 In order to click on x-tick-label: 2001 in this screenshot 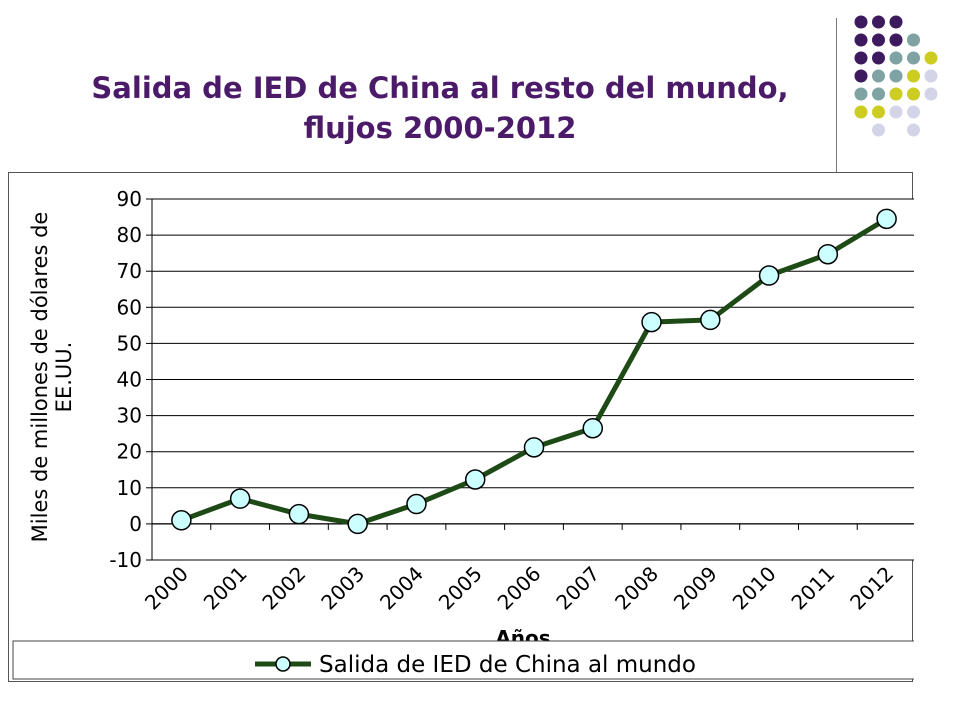, I will do `click(225, 588)`.